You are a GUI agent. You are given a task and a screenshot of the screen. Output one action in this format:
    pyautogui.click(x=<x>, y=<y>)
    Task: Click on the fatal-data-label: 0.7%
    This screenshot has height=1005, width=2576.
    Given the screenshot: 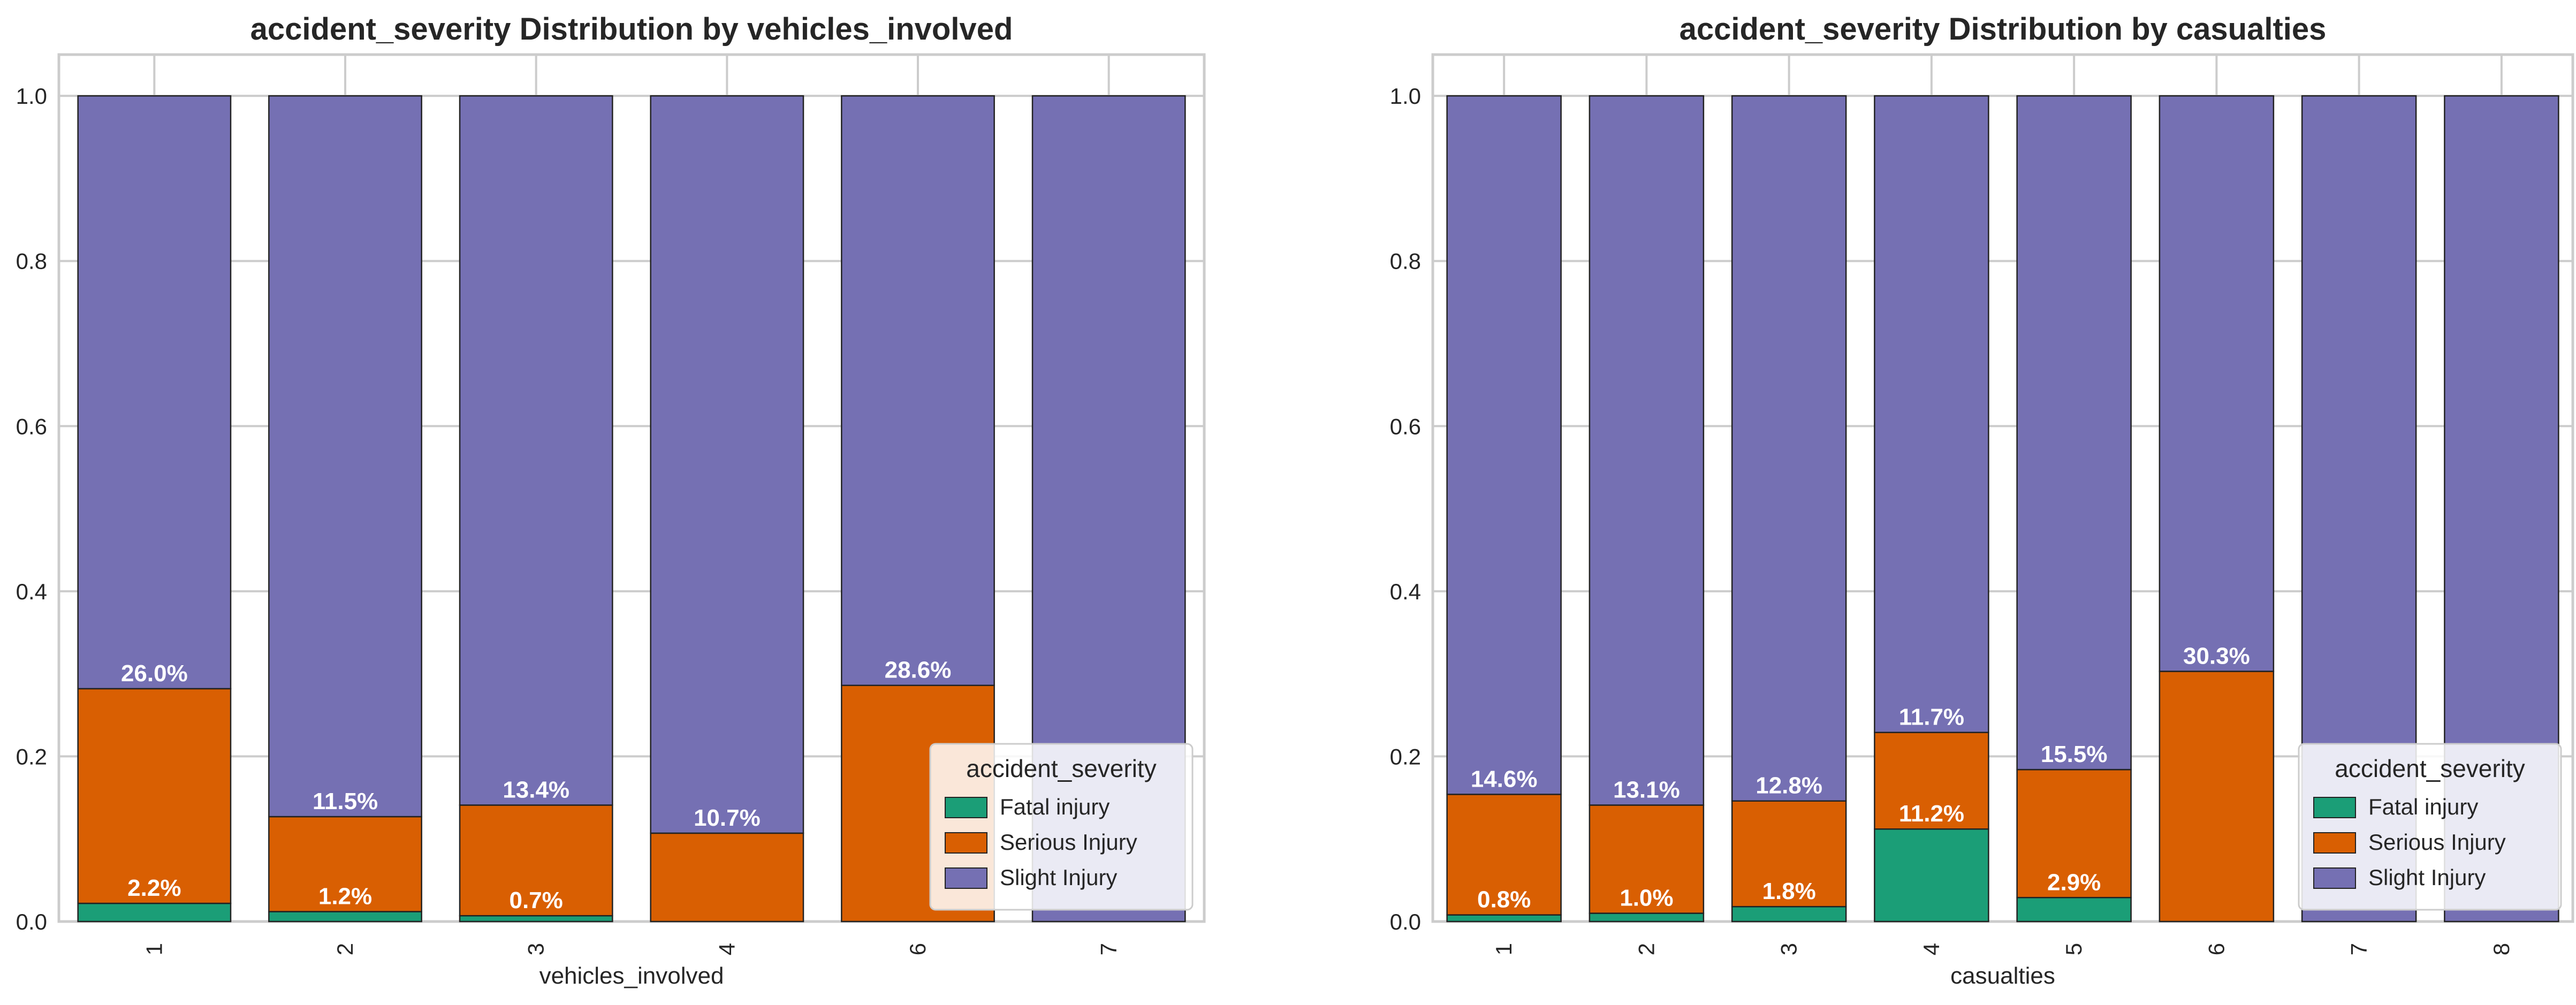 What is the action you would take?
    pyautogui.click(x=536, y=900)
    